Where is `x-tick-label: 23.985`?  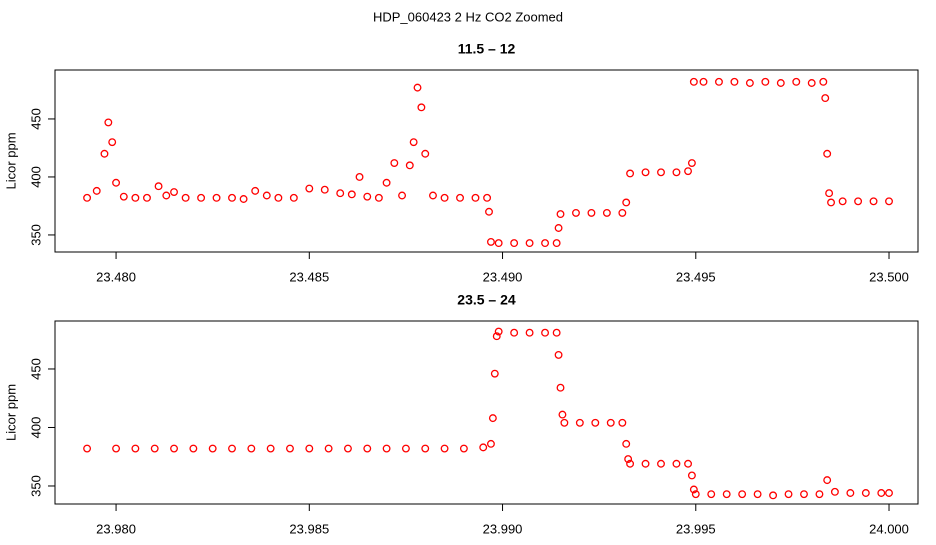 x-tick-label: 23.985 is located at coordinates (309, 528).